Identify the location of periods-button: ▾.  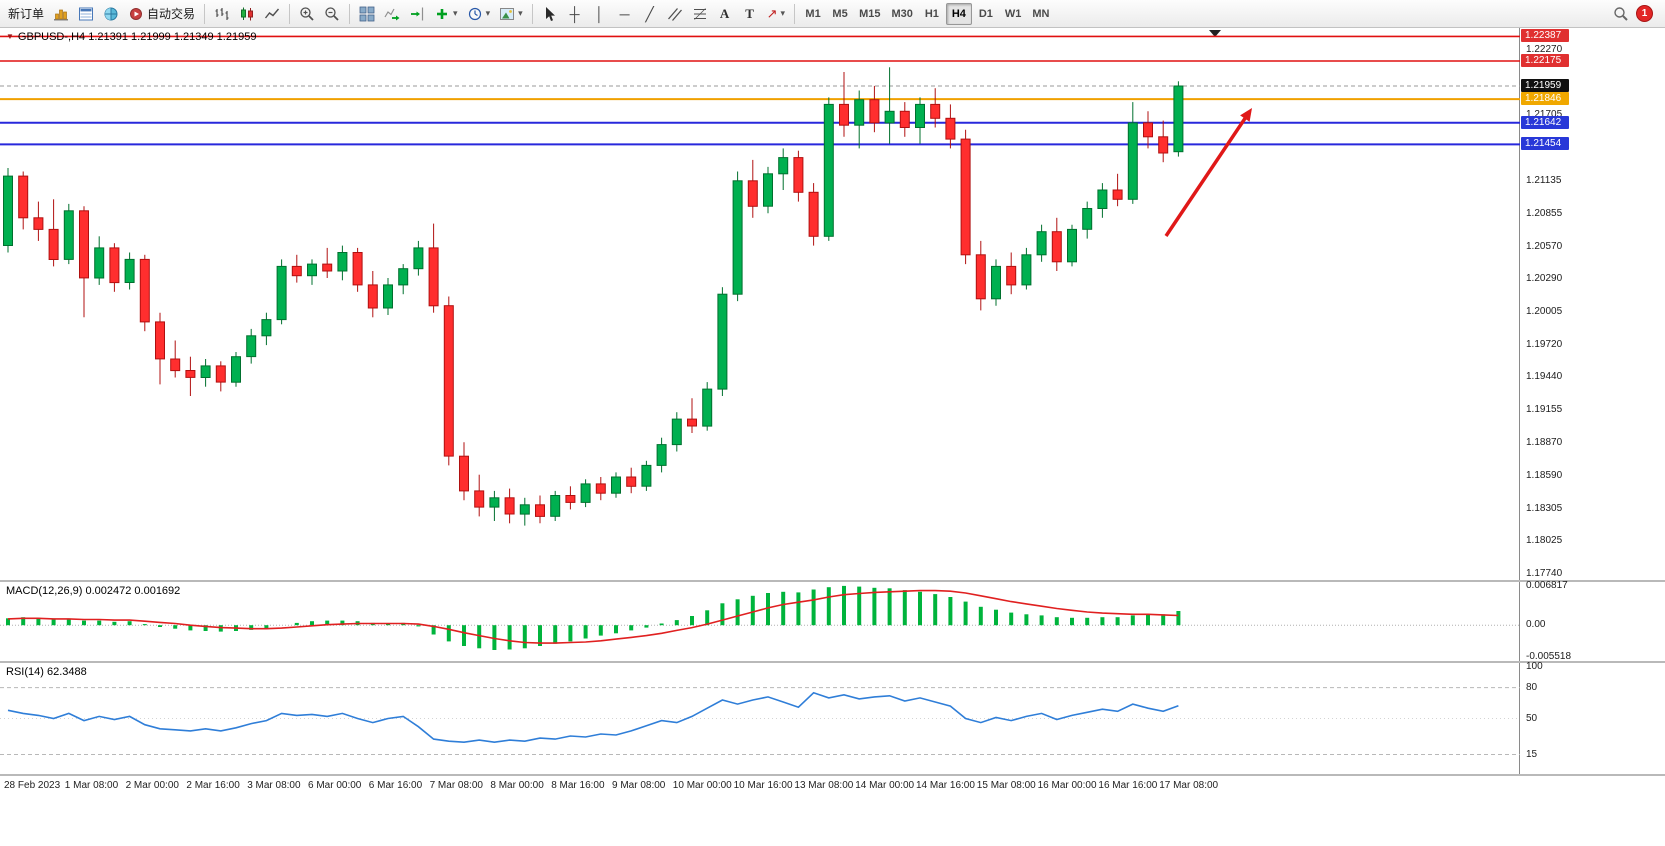
(479, 14).